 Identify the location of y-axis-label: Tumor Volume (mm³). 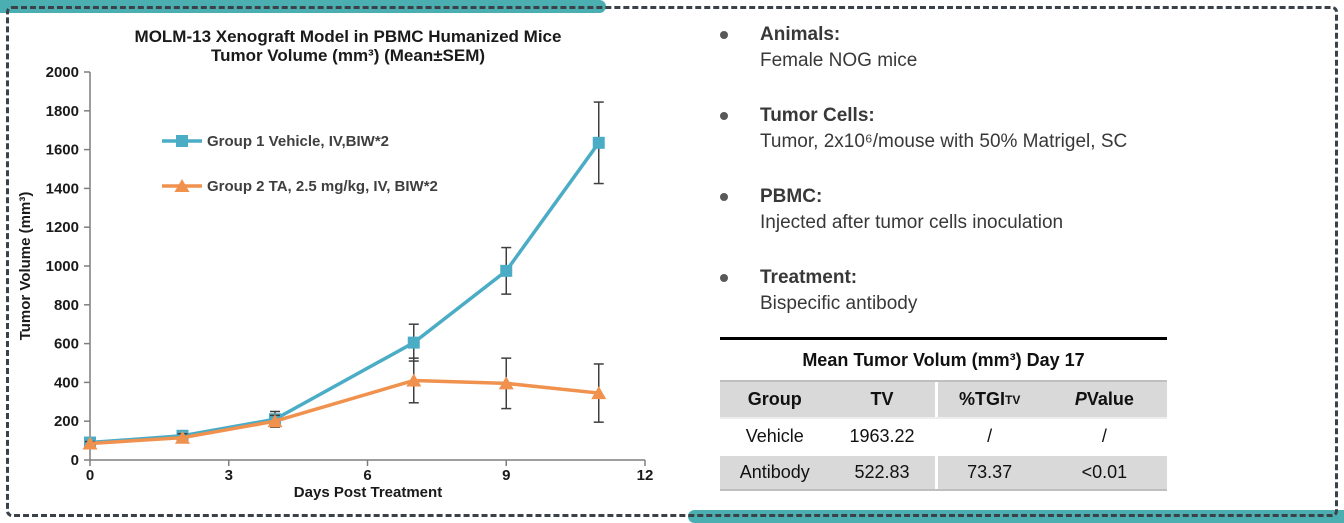
(25, 266).